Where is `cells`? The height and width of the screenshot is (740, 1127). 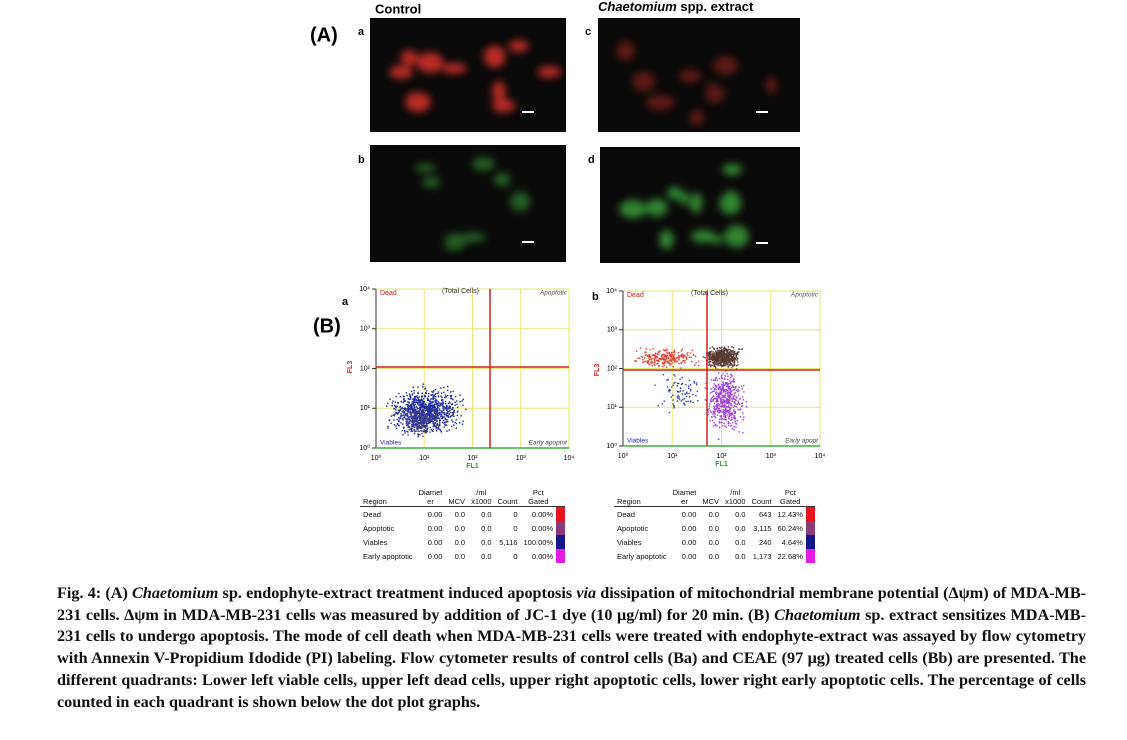 cells is located at coordinates (696, 83).